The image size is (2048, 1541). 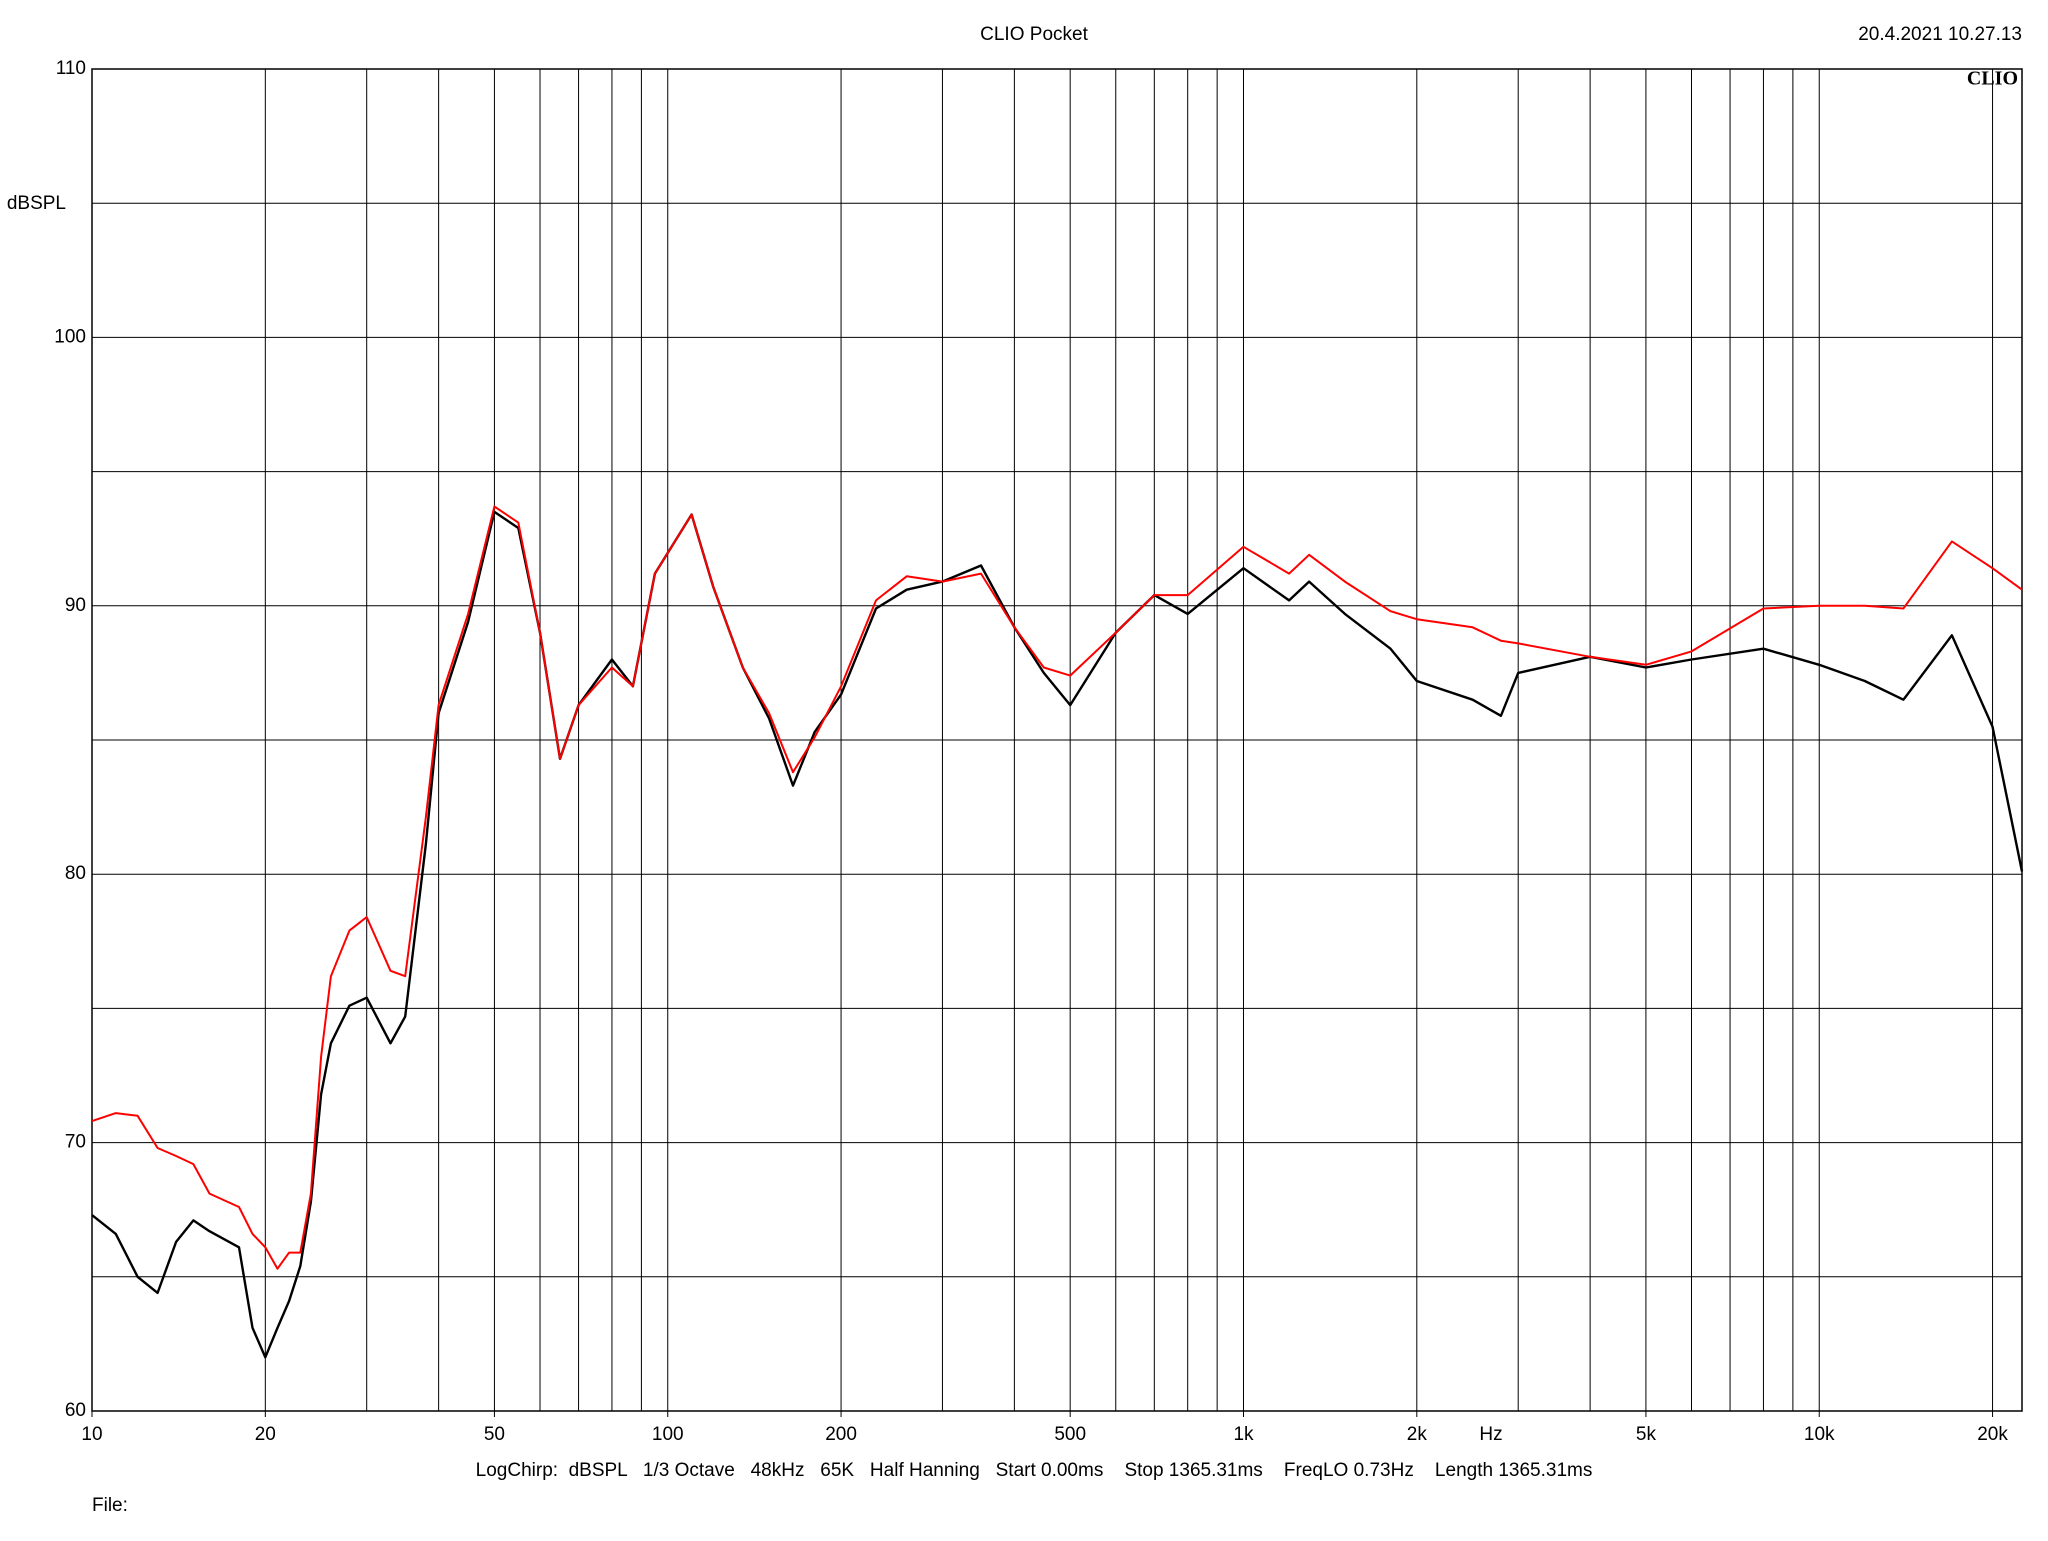 I want to click on x-tick-label: 500, so click(x=1070, y=1434).